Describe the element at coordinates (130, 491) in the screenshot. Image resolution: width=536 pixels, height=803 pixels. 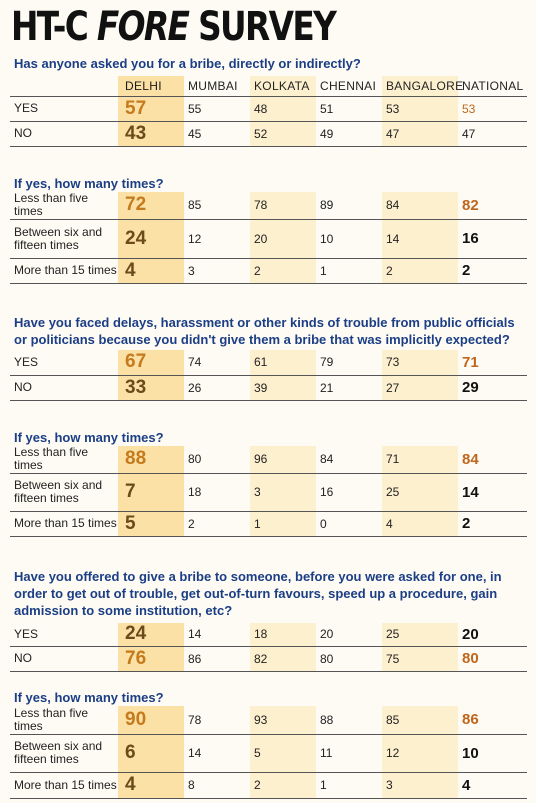
I see `cell-delhi: 7` at that location.